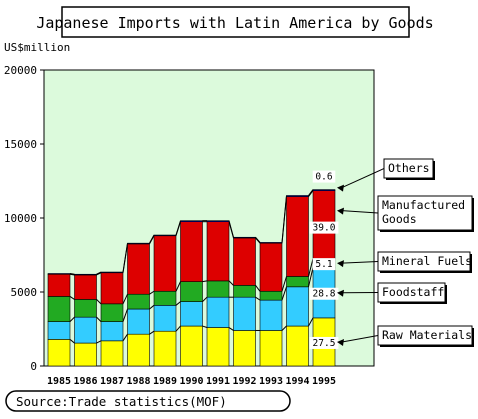 This screenshot has height=419, width=478. Describe the element at coordinates (121, 401) in the screenshot. I see `source-note: Source:Trade statistics(MOF)` at that location.